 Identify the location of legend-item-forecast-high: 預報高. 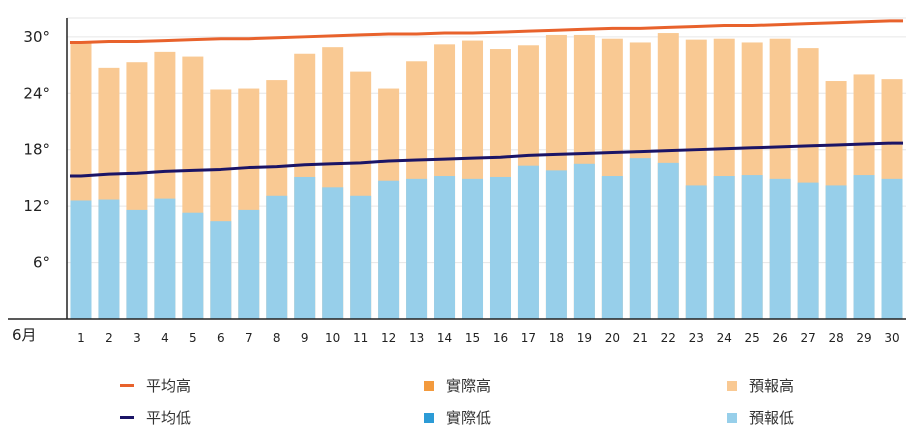
(760, 385).